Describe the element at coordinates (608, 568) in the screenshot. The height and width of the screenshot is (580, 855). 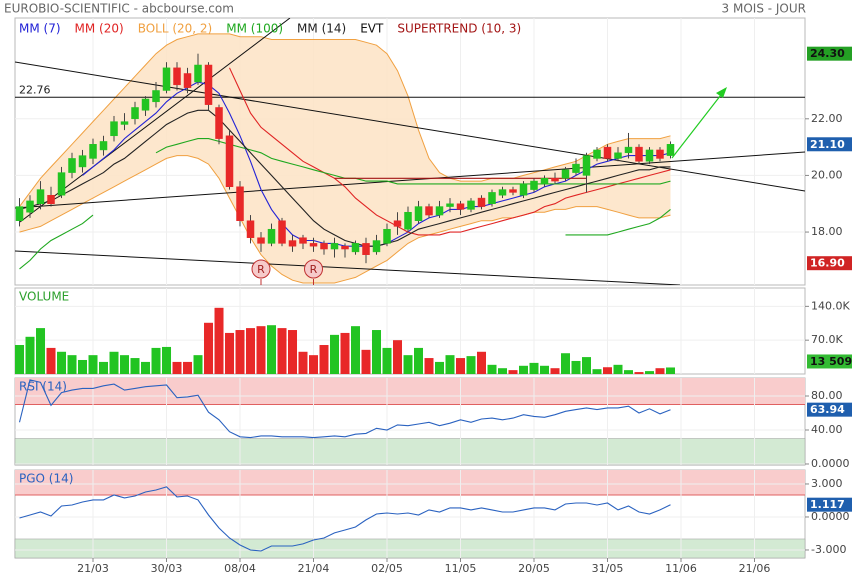
I see `x-tick-label: 31/05` at that location.